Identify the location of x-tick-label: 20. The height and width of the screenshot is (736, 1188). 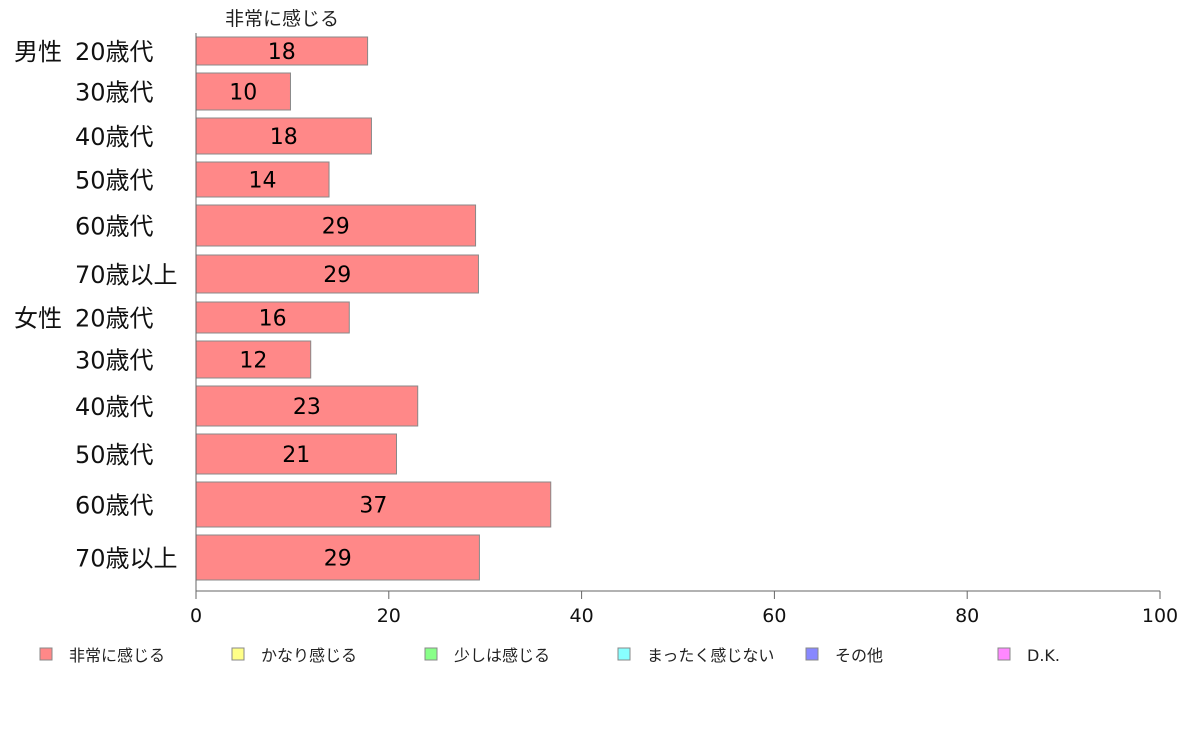
(389, 616).